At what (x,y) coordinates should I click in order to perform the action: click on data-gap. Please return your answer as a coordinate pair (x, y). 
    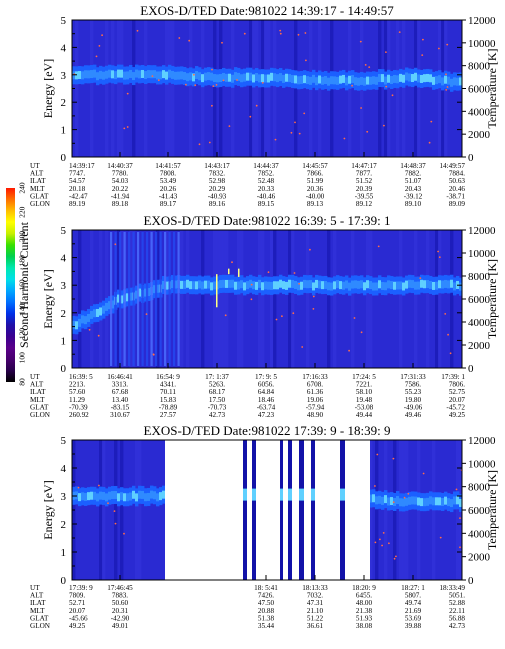
    Looking at the image, I should click on (267, 510).